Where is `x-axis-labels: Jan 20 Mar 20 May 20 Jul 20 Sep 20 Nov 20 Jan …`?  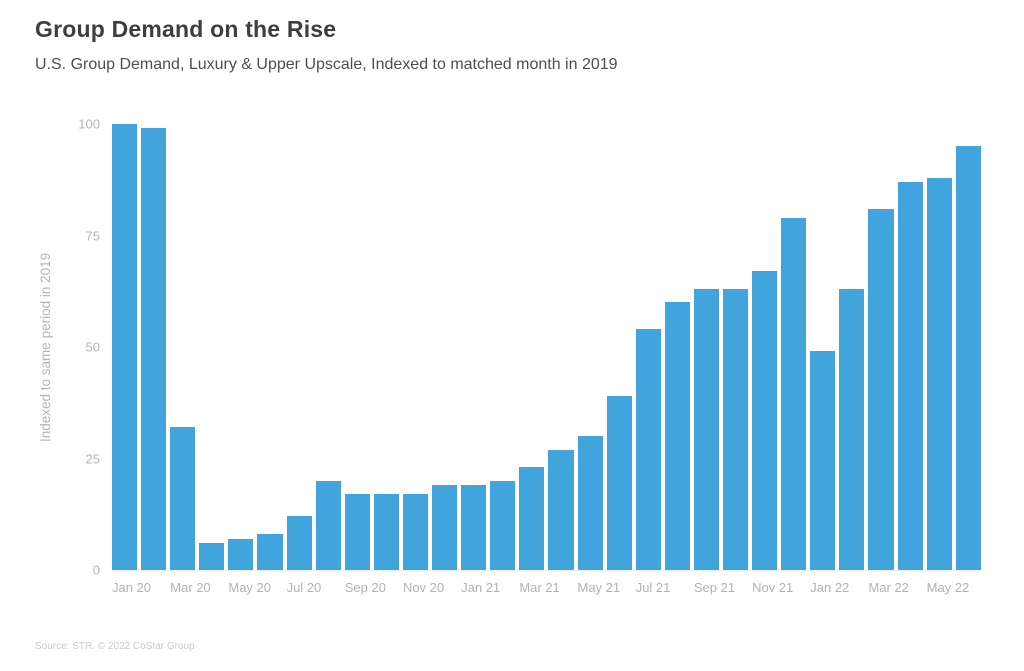 x-axis-labels: Jan 20 Mar 20 May 20 Jul 20 Sep 20 Nov 20 Jan … is located at coordinates (546, 587).